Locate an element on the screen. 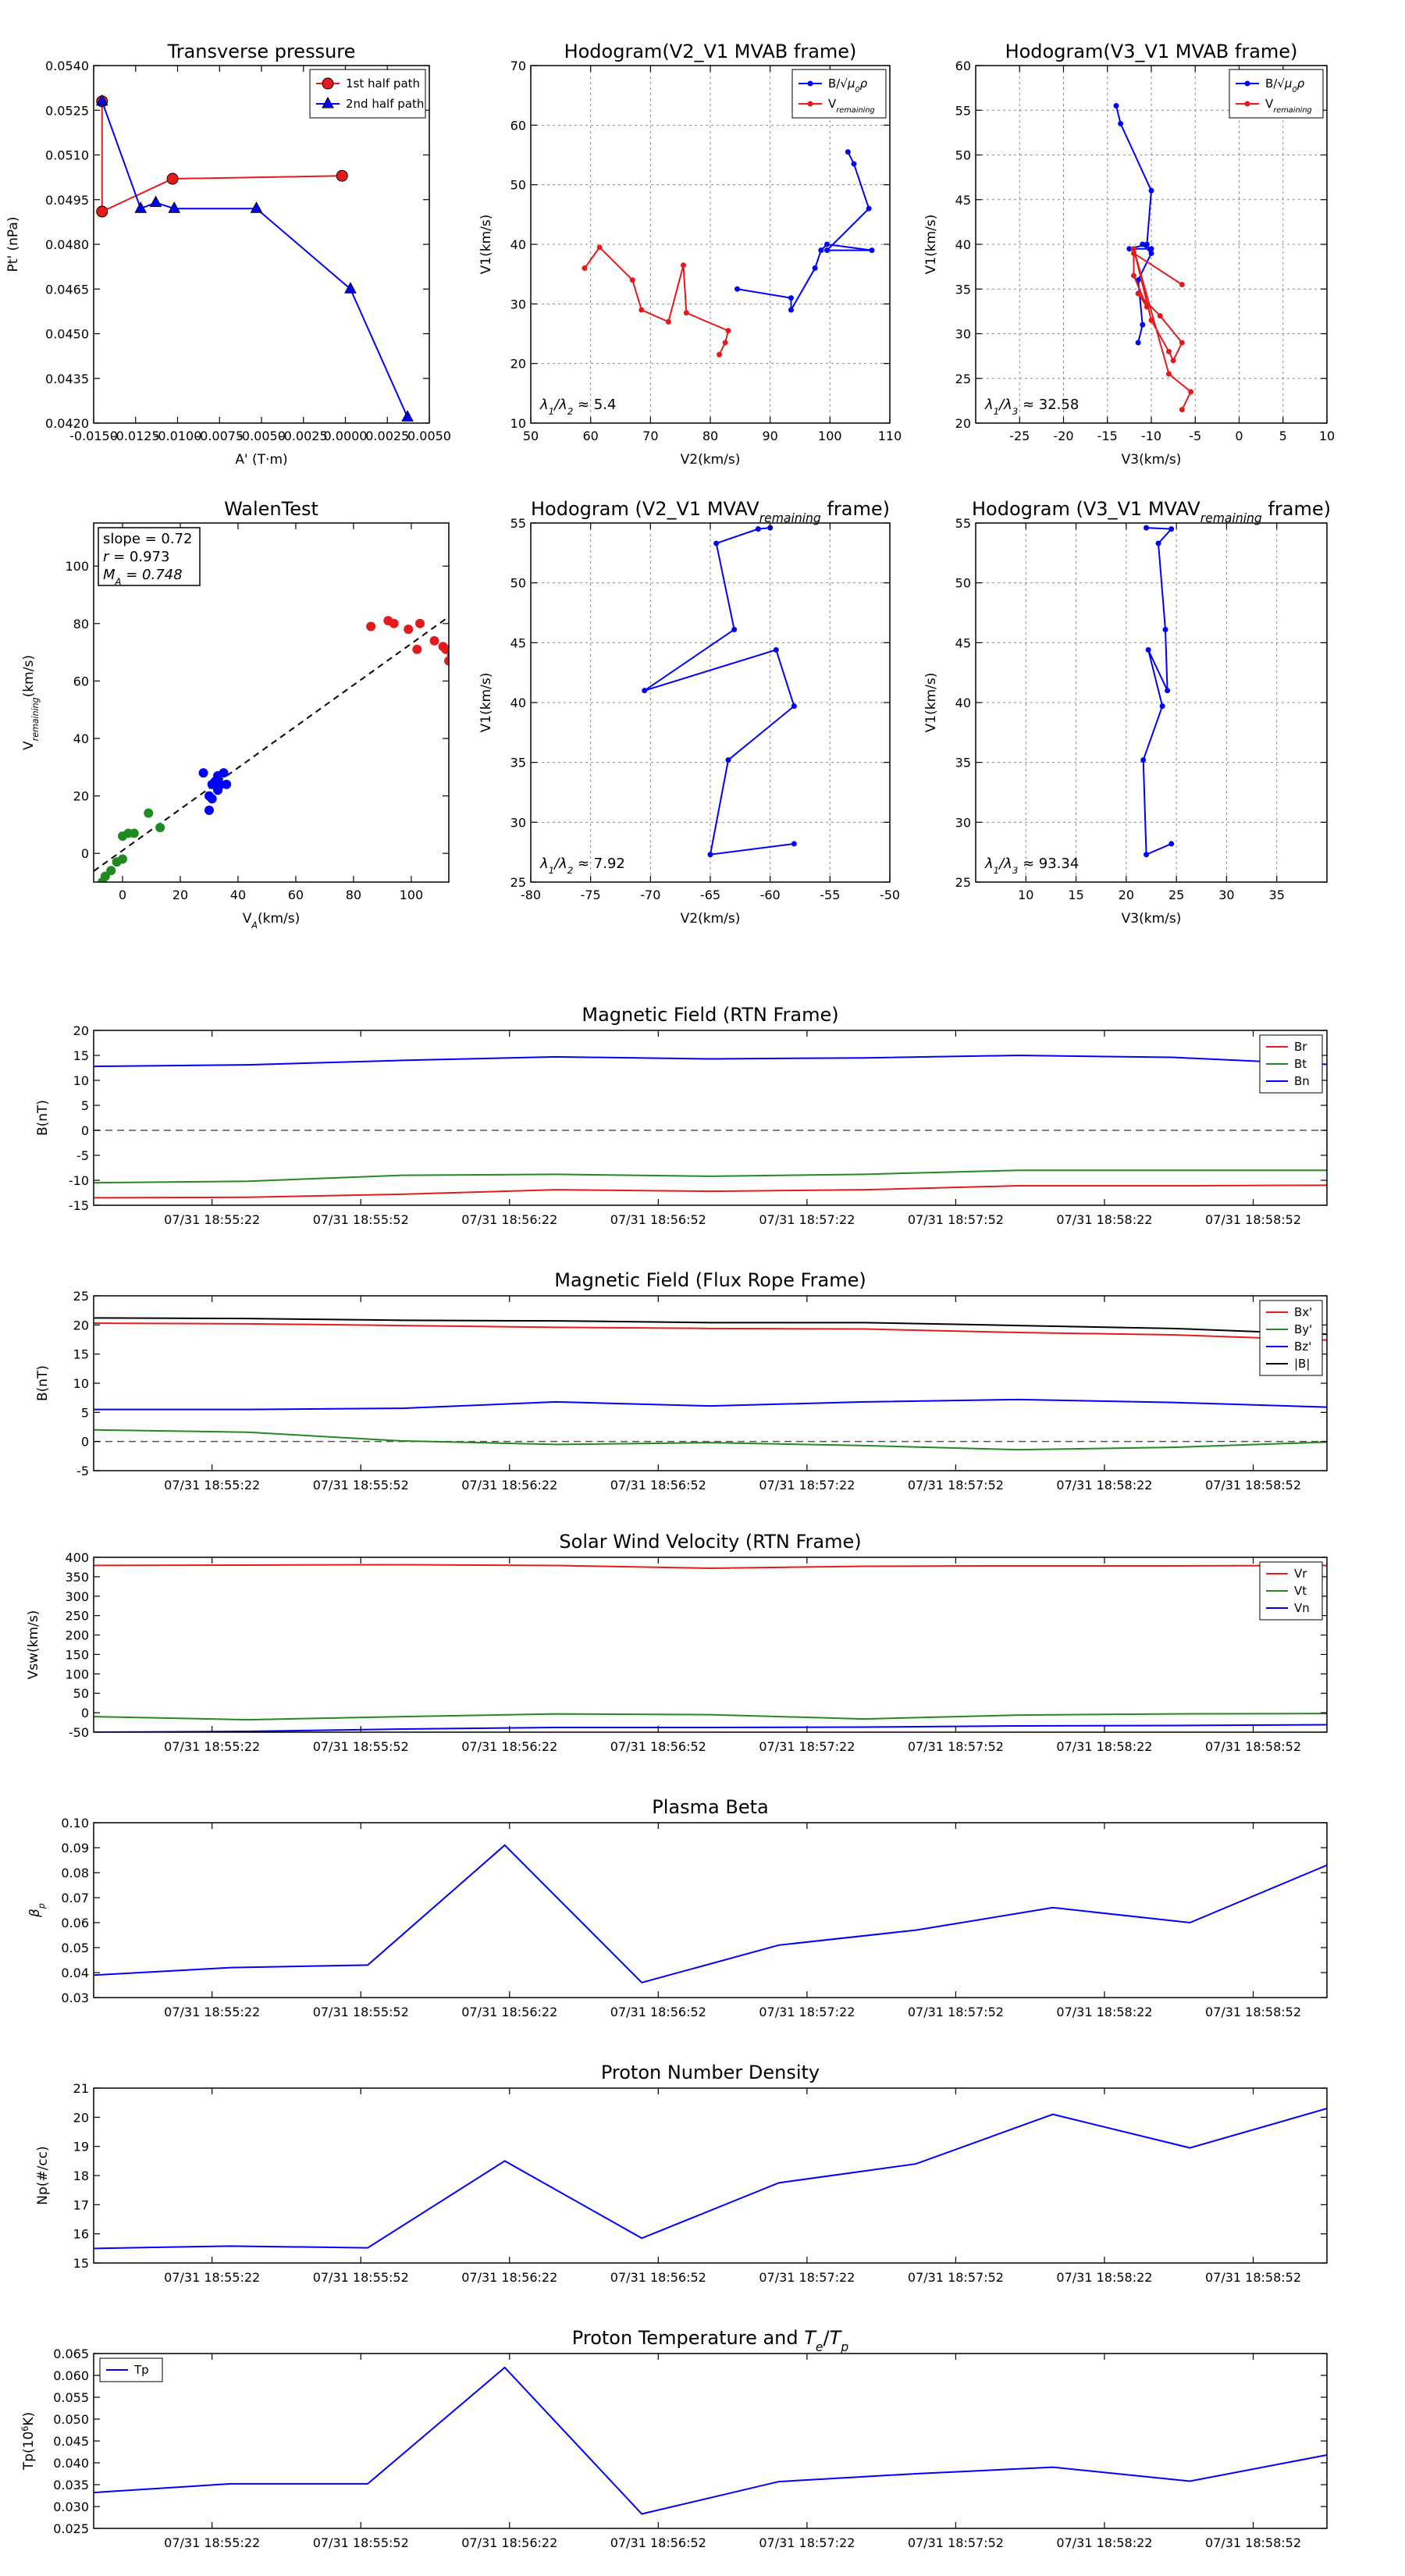 The width and height of the screenshot is (1405, 2576). legend: Vr Vt Vn is located at coordinates (1291, 1591).